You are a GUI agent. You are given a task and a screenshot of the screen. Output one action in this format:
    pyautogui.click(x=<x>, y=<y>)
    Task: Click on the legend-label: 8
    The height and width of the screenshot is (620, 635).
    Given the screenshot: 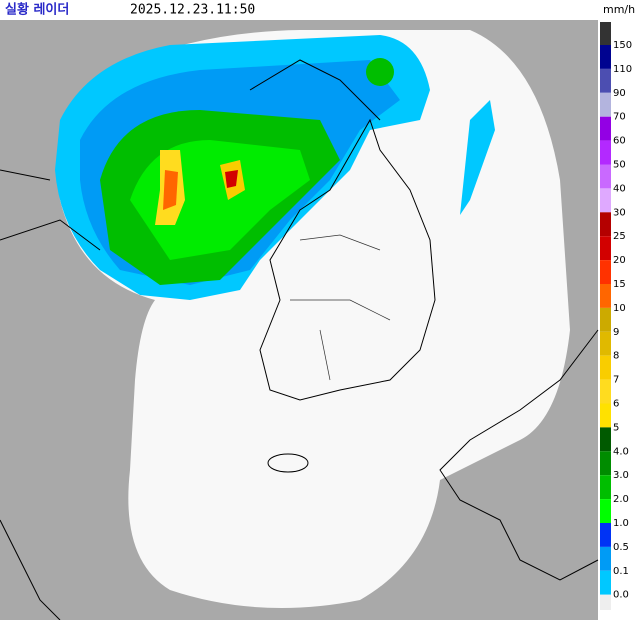 What is the action you would take?
    pyautogui.click(x=616, y=356)
    